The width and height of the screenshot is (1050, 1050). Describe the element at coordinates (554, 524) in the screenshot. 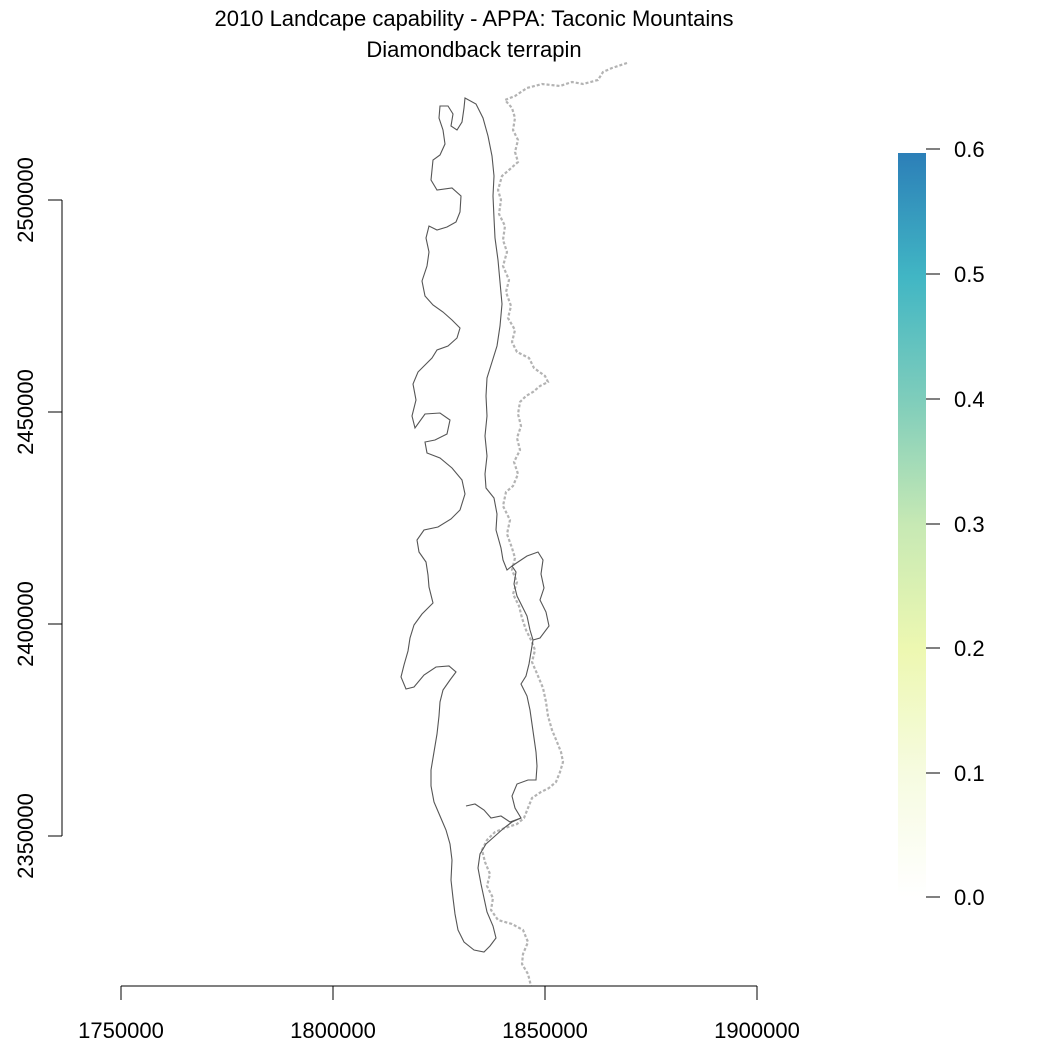

I see `state-boundary-line` at that location.